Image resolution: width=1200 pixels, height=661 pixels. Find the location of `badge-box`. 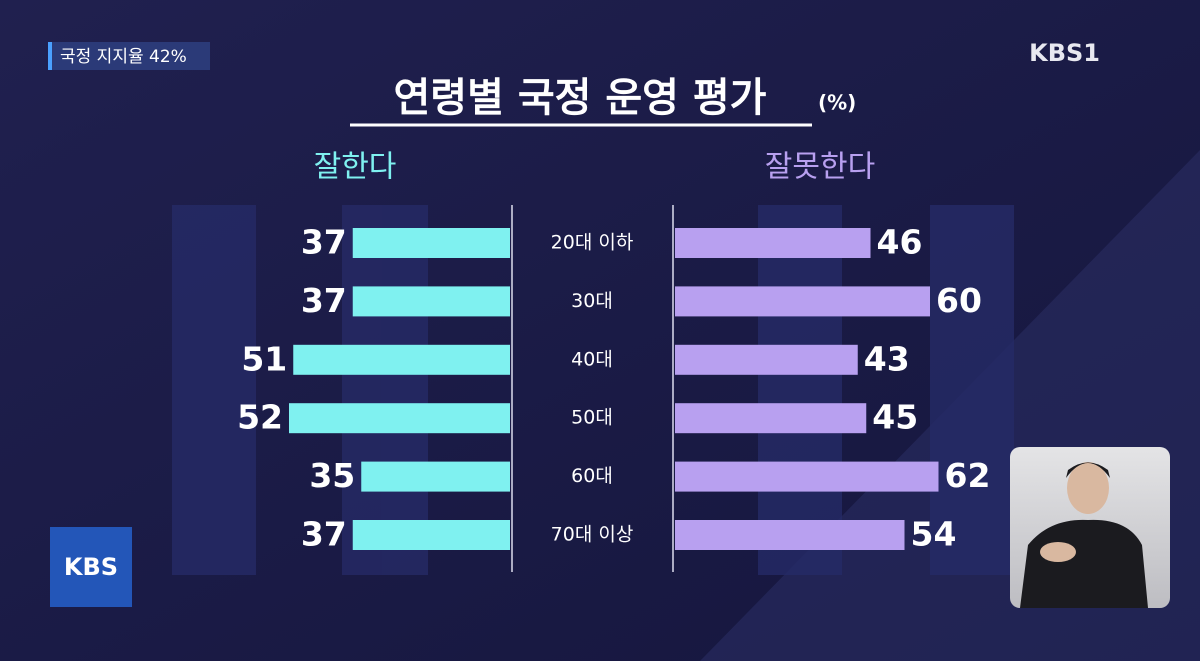

badge-box is located at coordinates (129, 56).